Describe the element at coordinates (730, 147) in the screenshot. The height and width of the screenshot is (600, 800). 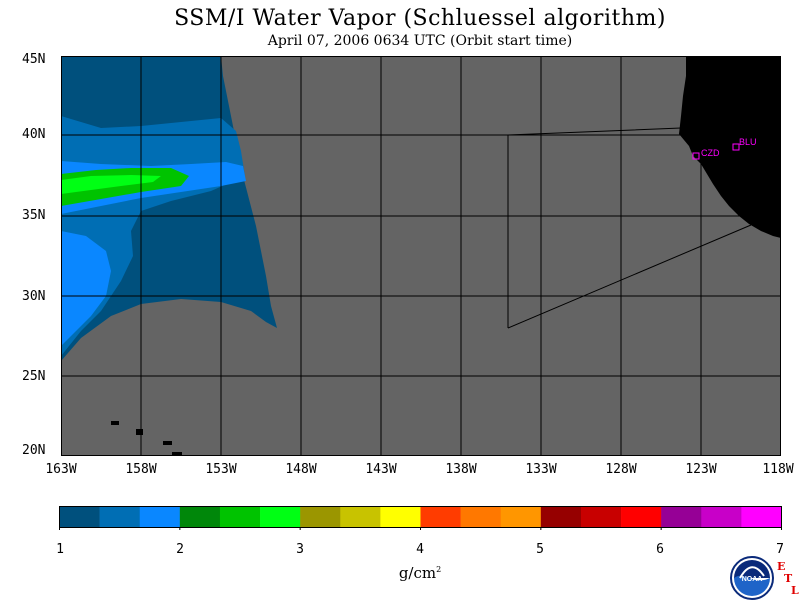
I see `land-north-america` at that location.